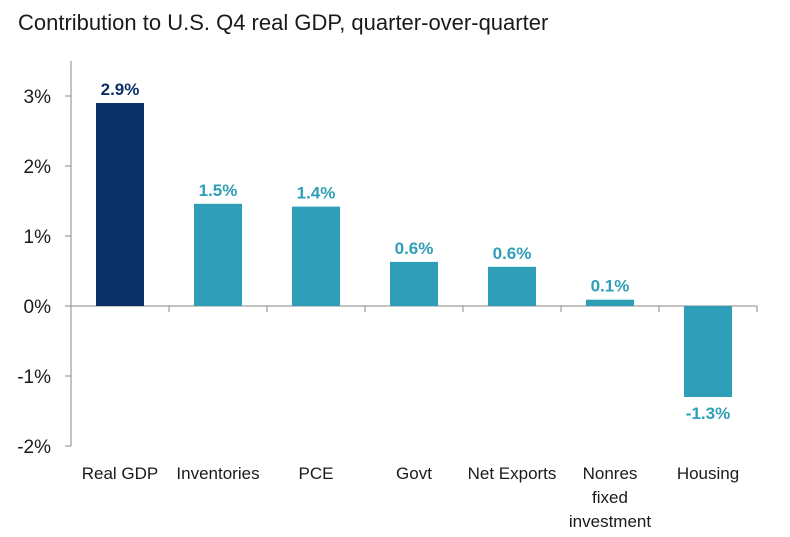 The width and height of the screenshot is (790, 537). Describe the element at coordinates (610, 286) in the screenshot. I see `data-label: 0.1%` at that location.